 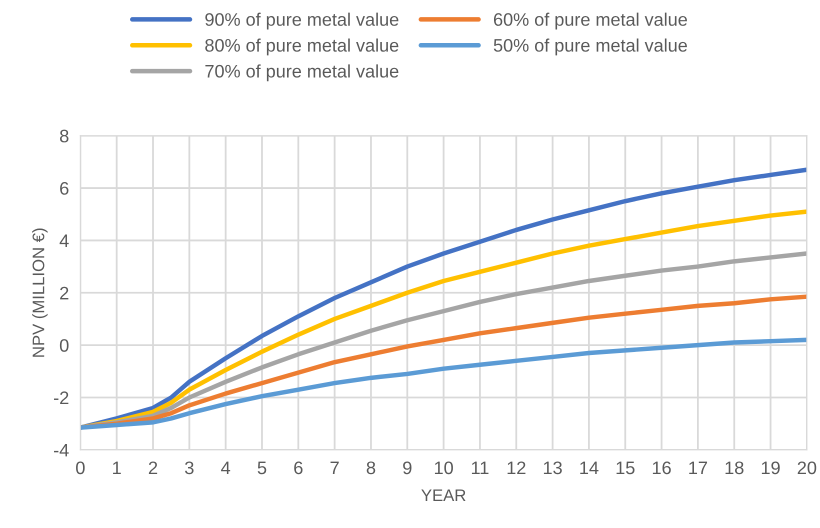 I want to click on y-axis-title: NPV (MILLION €), so click(x=40, y=292).